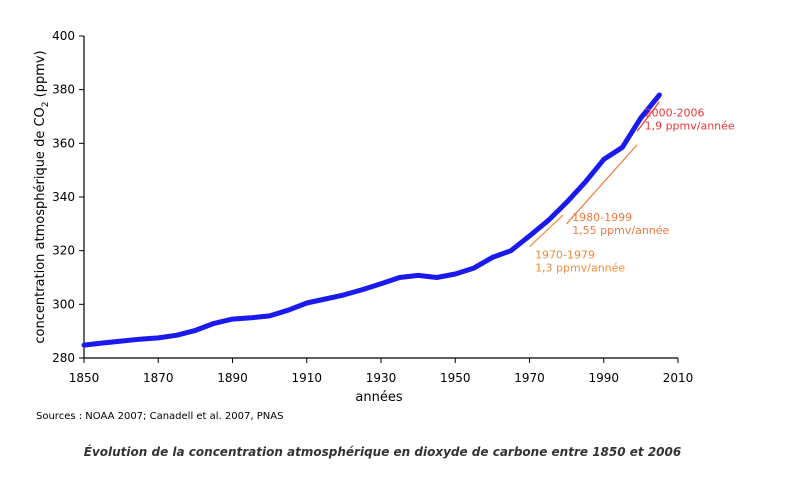 Image resolution: width=800 pixels, height=477 pixels. I want to click on x-tick-label: 1970, so click(529, 378).